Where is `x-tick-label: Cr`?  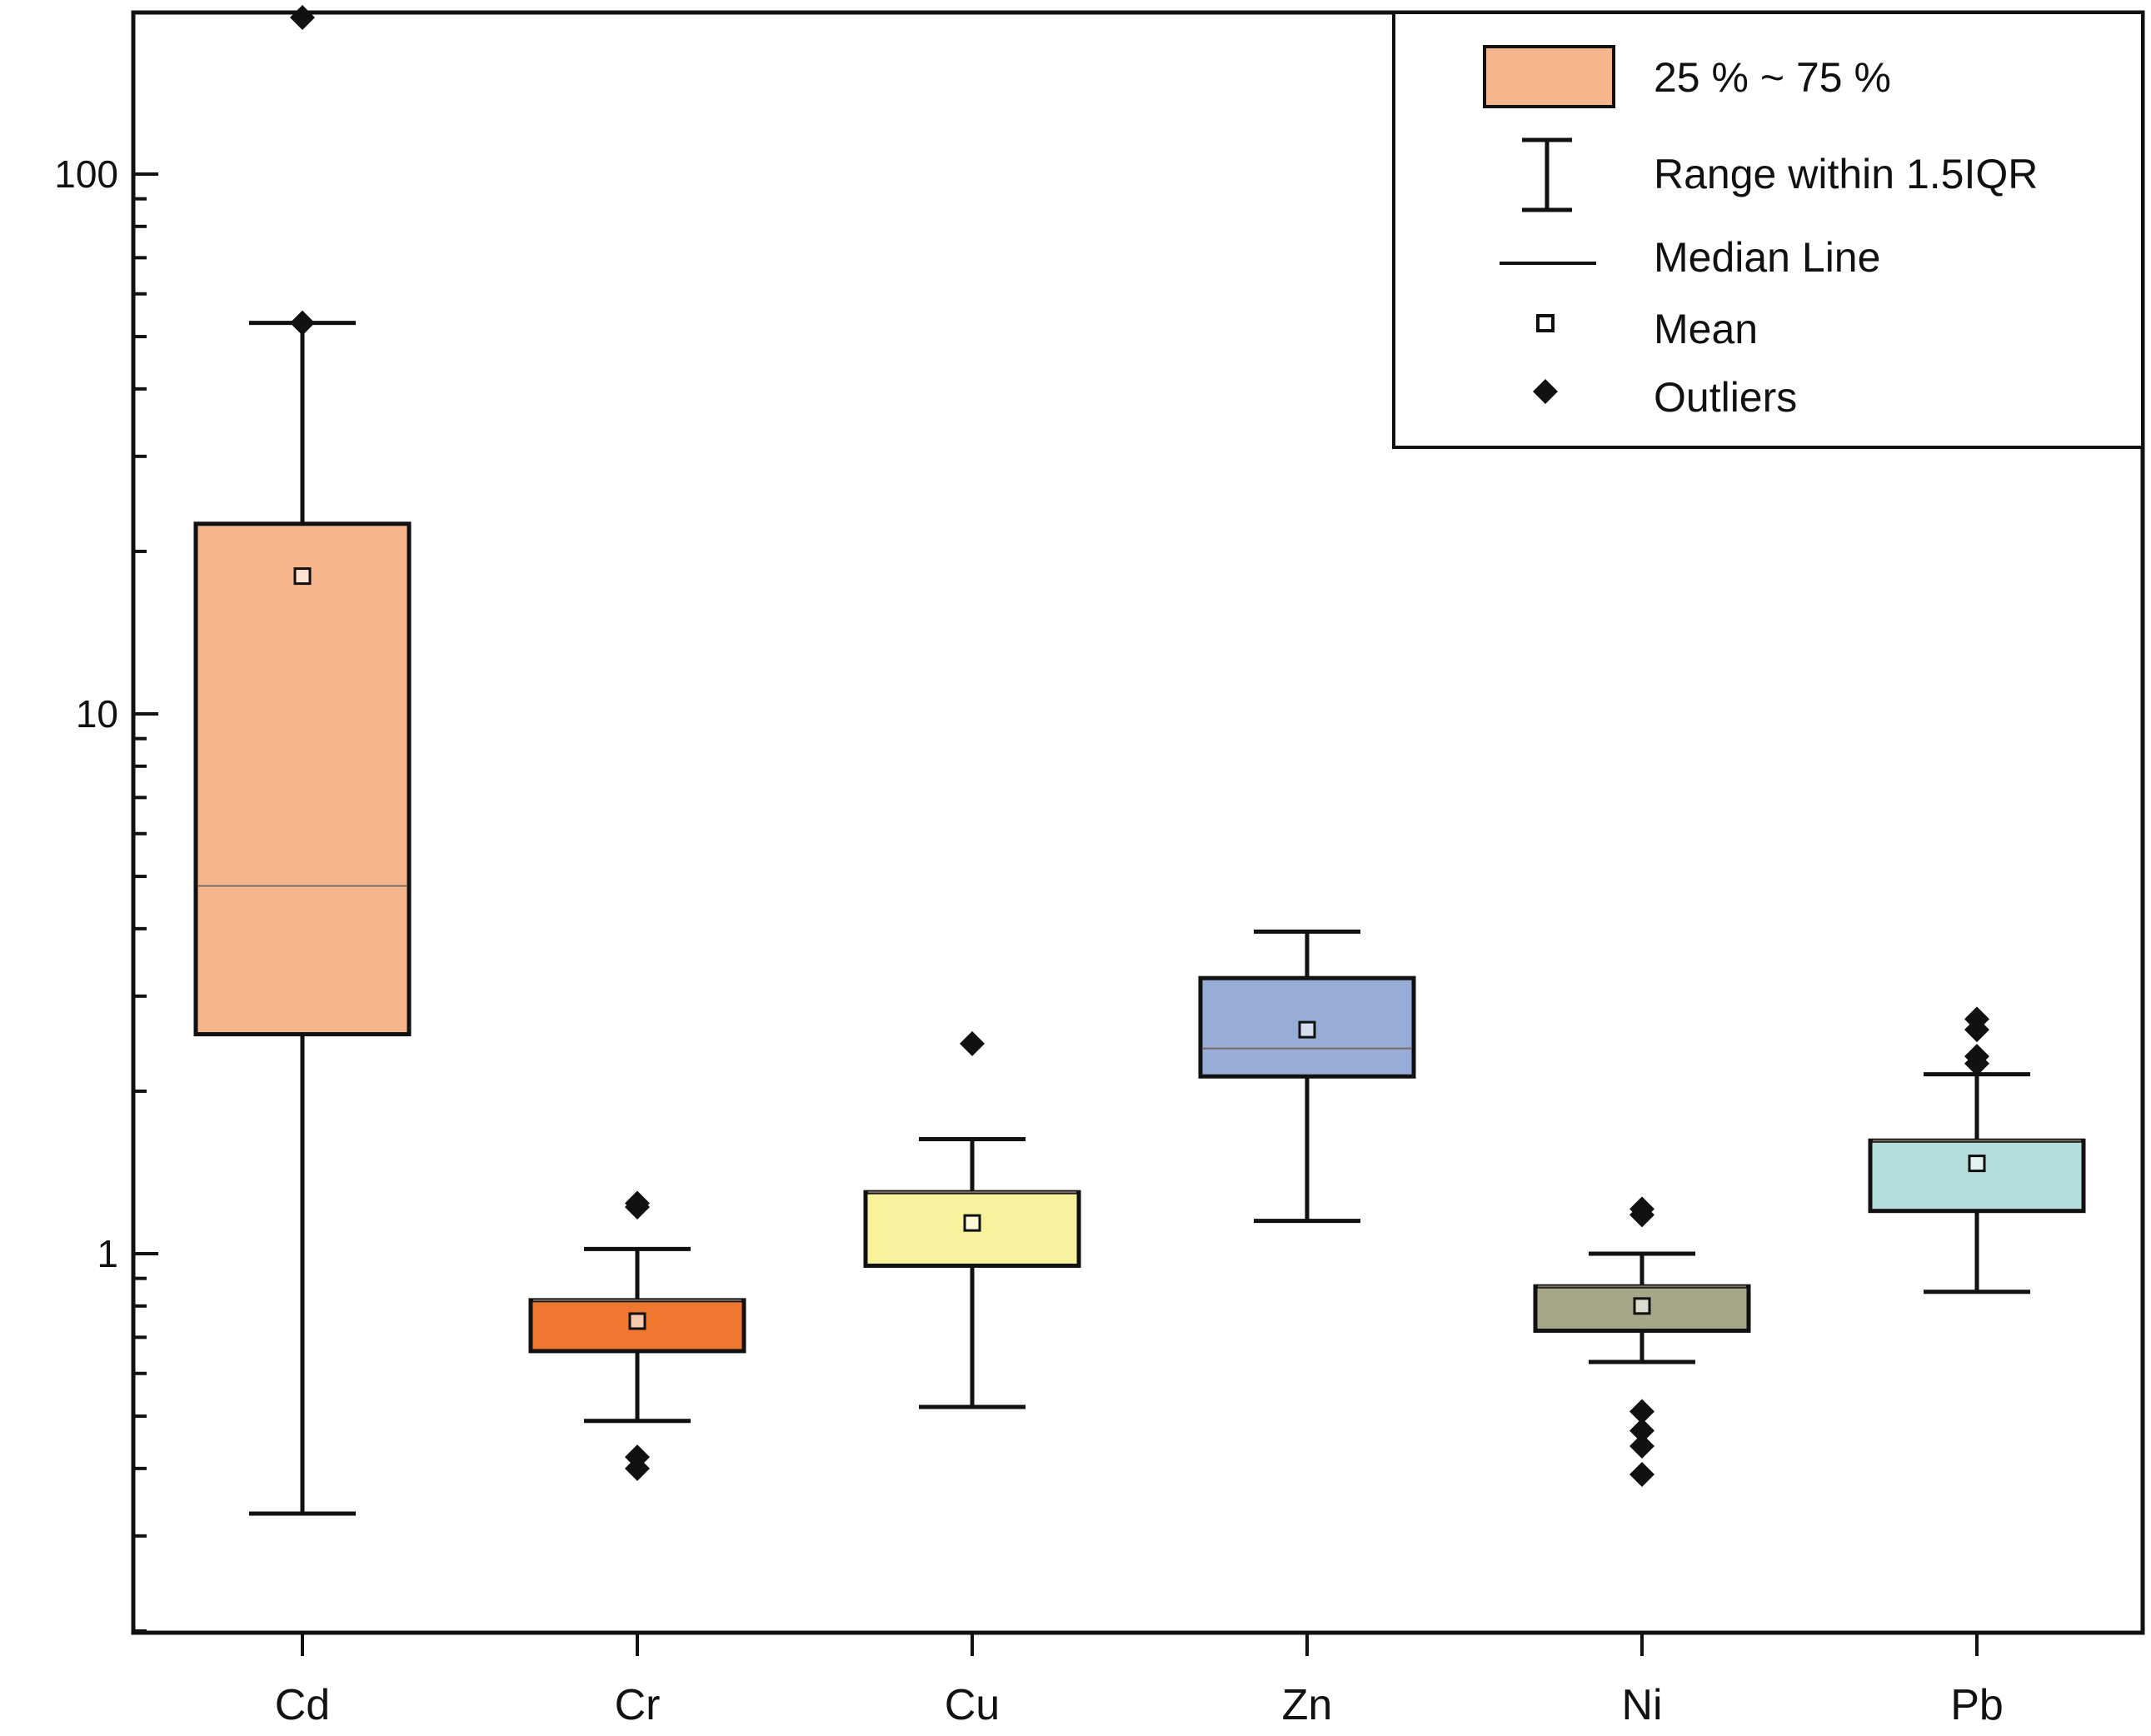
x-tick-label: Cr is located at coordinates (638, 1705).